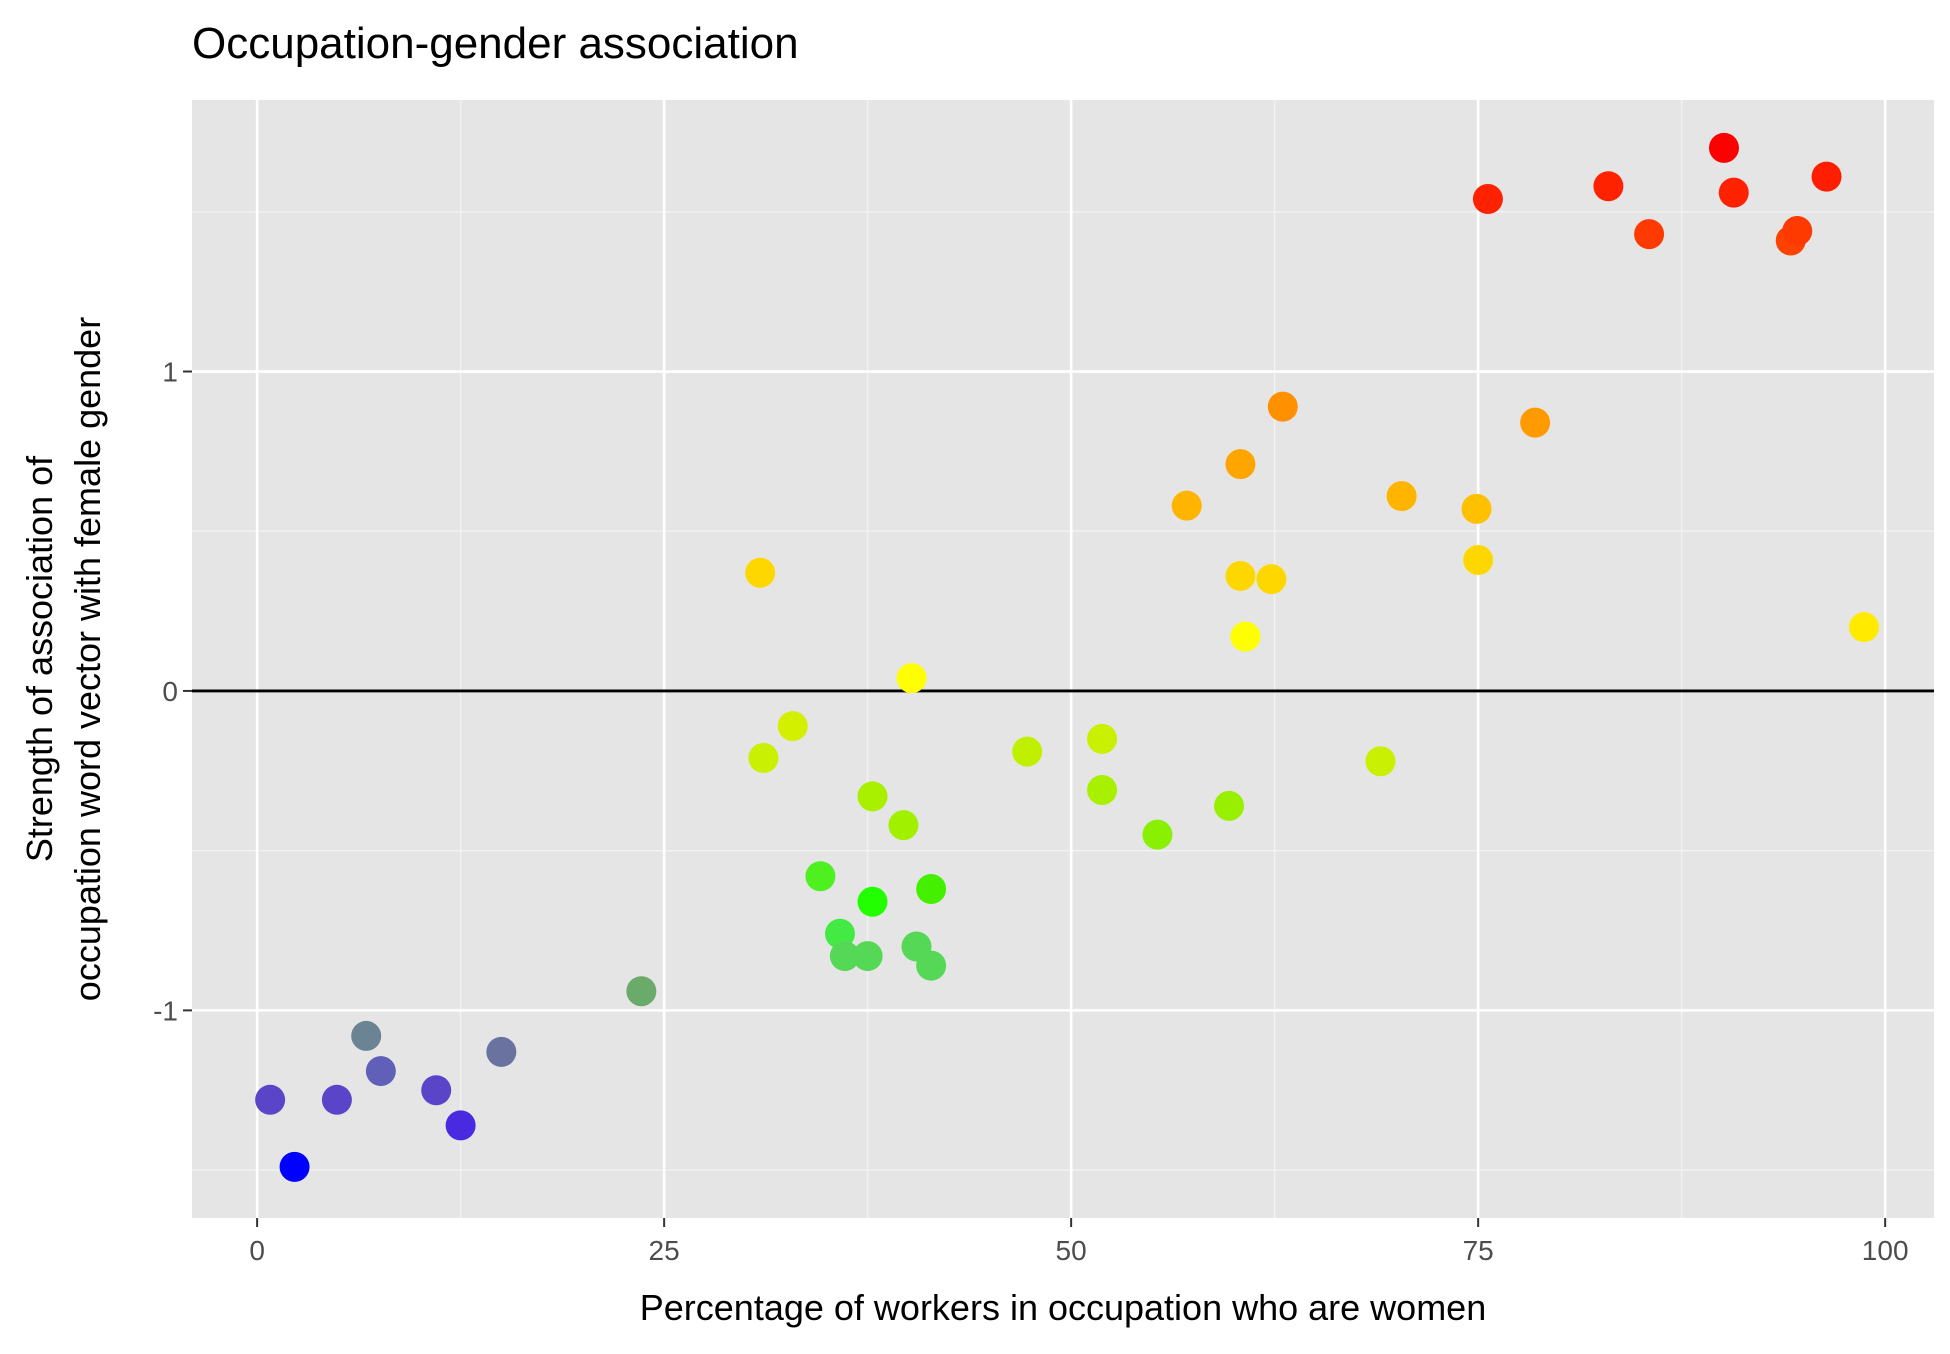  I want to click on y-axis-title-line-1: Strength of association of, so click(39, 658).